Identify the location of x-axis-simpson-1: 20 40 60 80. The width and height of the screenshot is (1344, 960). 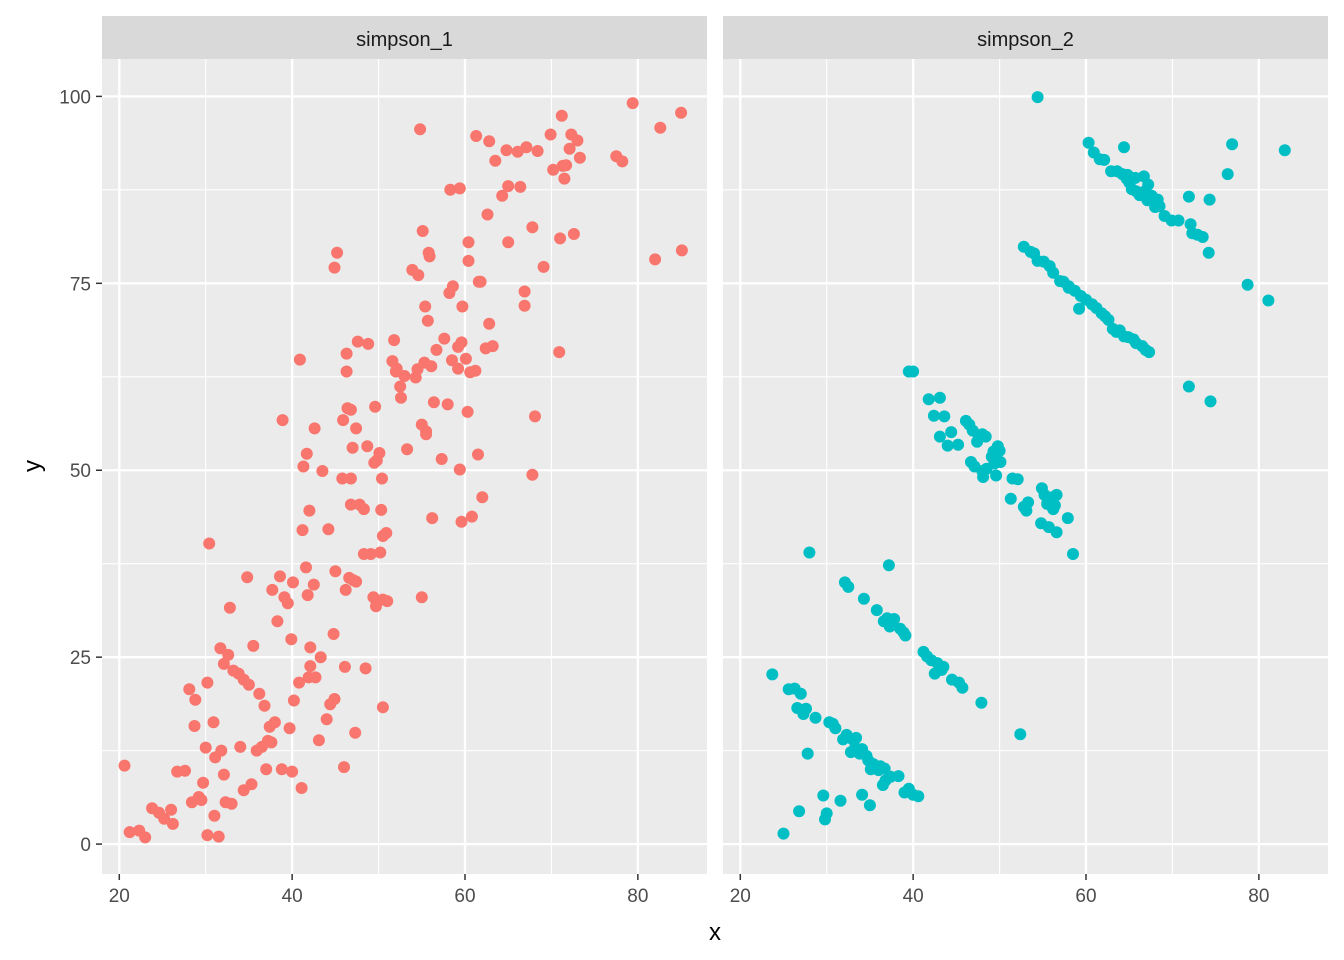
(378, 890).